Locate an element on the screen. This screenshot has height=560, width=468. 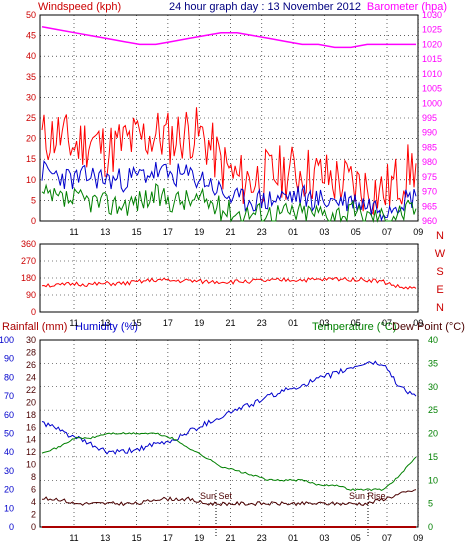
x-tick-label: 11 is located at coordinates (73, 232).